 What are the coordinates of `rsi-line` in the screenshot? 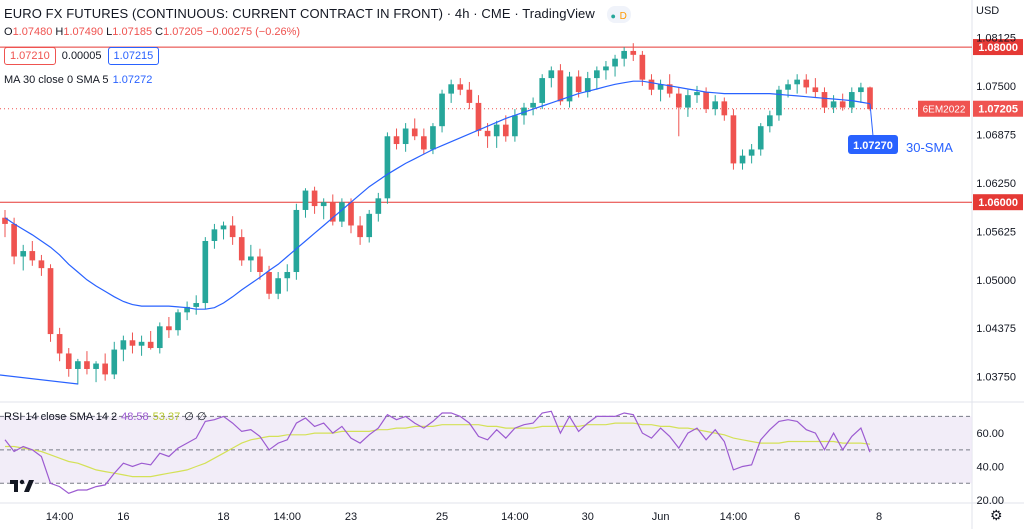 It's located at (437, 452).